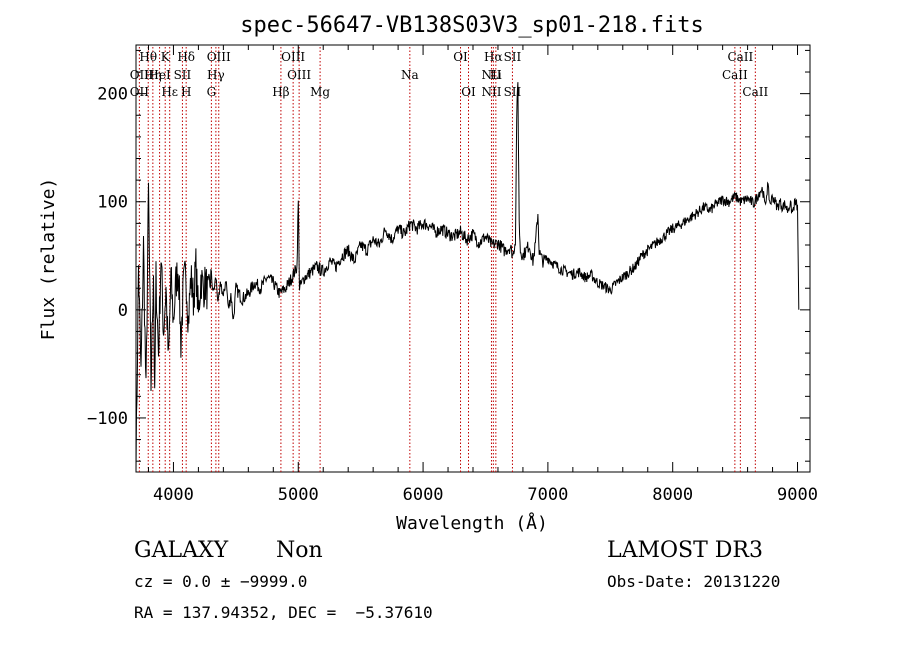 Image resolution: width=900 pixels, height=649 pixels. What do you see at coordinates (166, 57) in the screenshot?
I see `emission-line-label: K` at bounding box center [166, 57].